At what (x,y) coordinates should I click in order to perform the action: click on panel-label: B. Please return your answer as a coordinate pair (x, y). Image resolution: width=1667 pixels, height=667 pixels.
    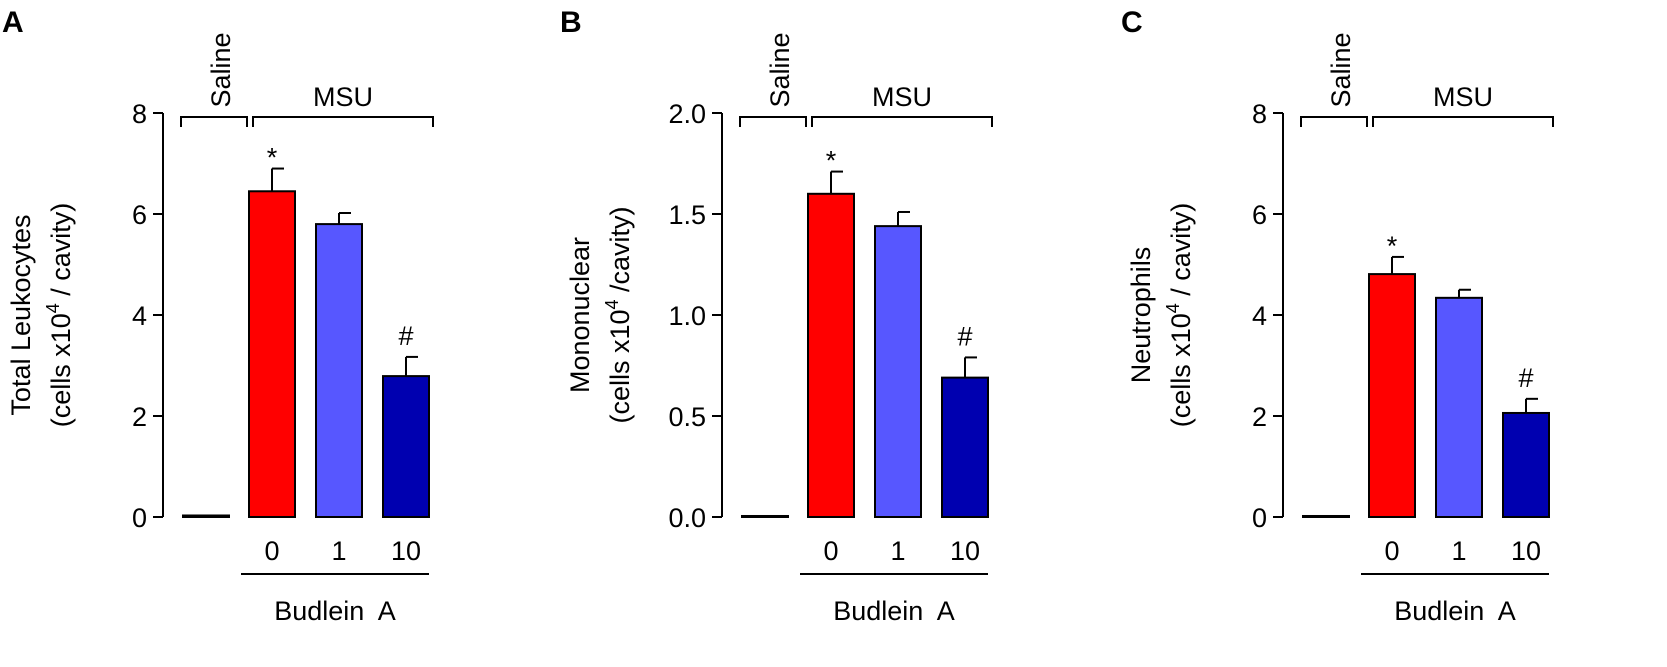
    Looking at the image, I should click on (571, 22).